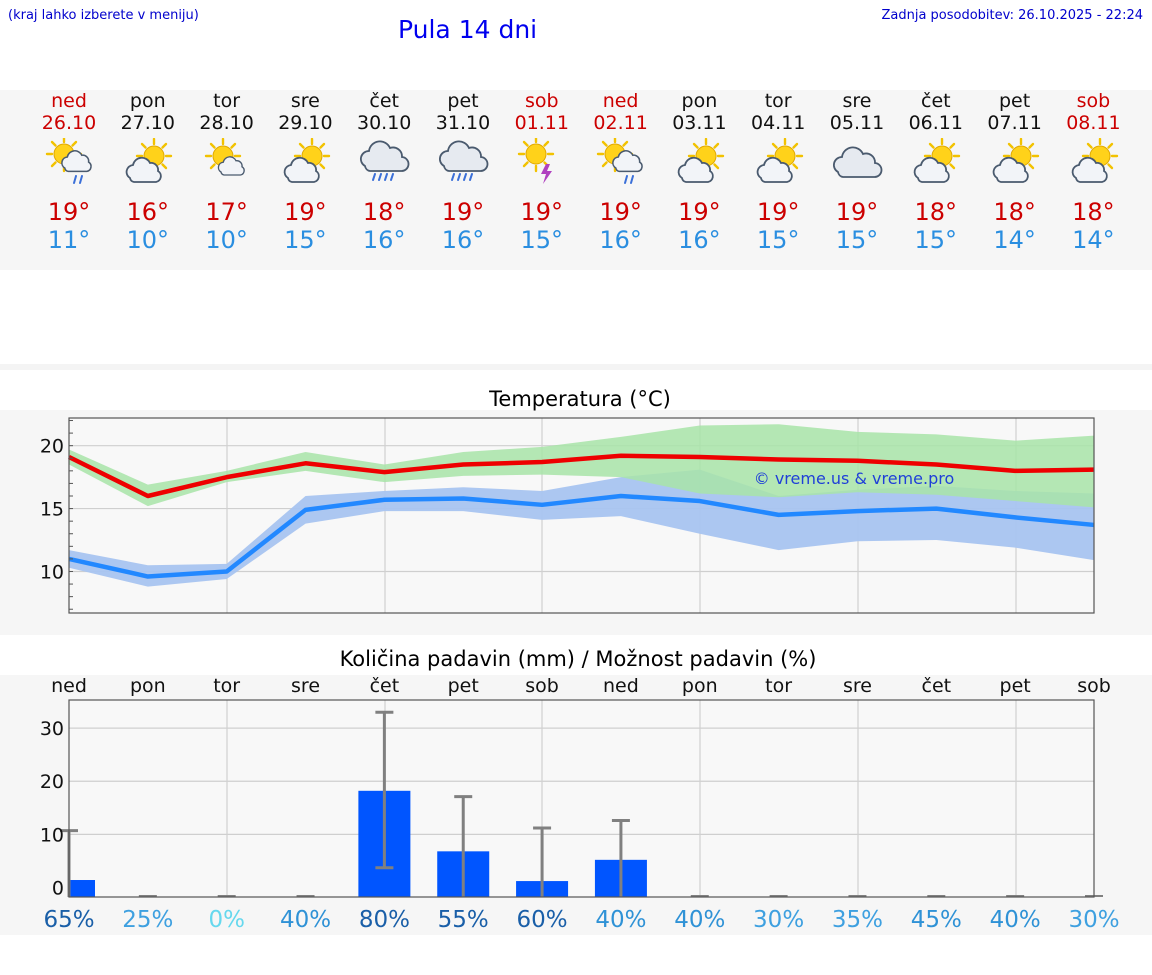 This screenshot has height=975, width=1152. I want to click on precipitation-probability: 45%, so click(936, 920).